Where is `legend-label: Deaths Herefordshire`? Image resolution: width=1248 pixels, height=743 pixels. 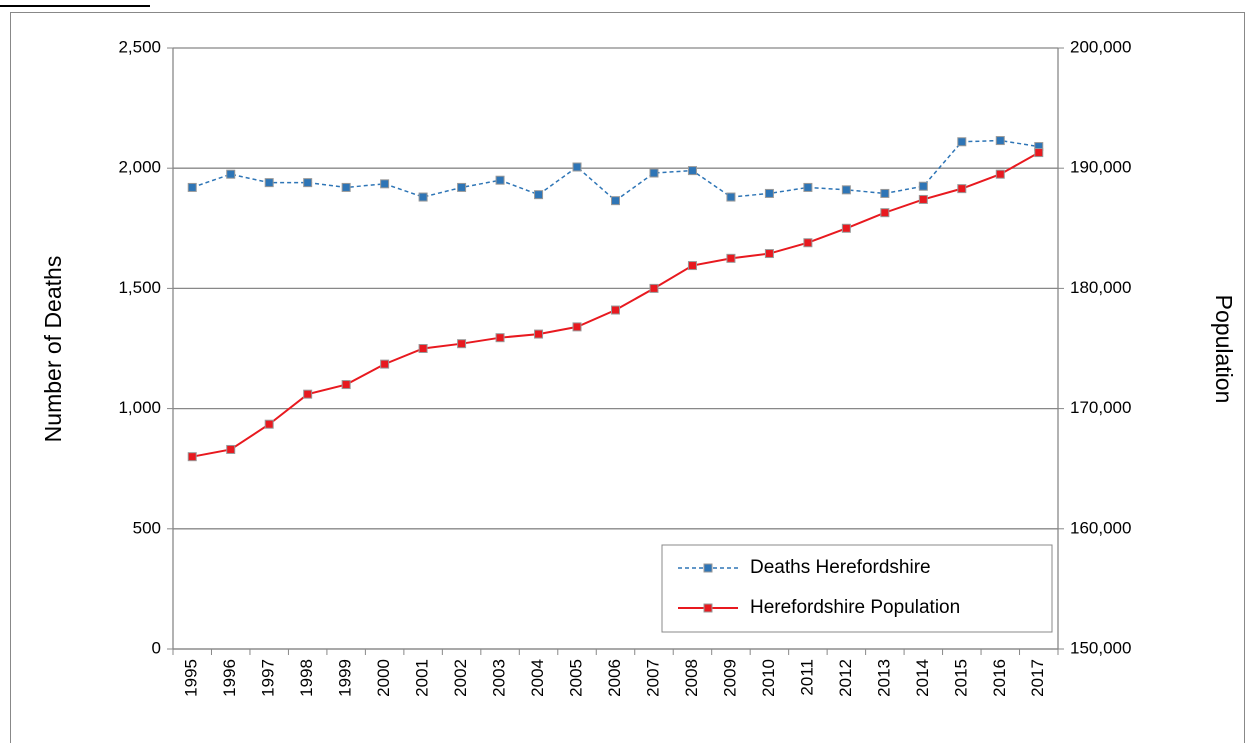
legend-label: Deaths Herefordshire is located at coordinates (840, 567).